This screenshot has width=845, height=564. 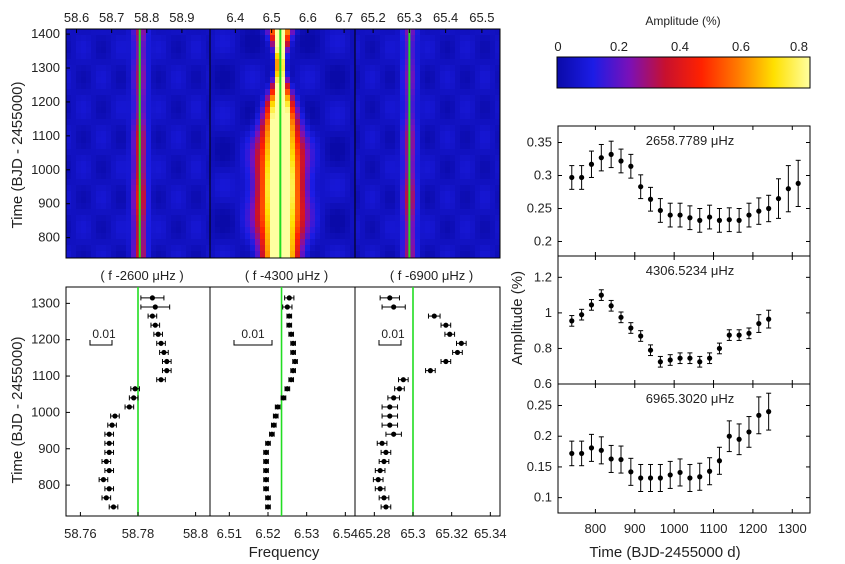 What do you see at coordinates (635, 528) in the screenshot?
I see `x-tick-label: 900` at bounding box center [635, 528].